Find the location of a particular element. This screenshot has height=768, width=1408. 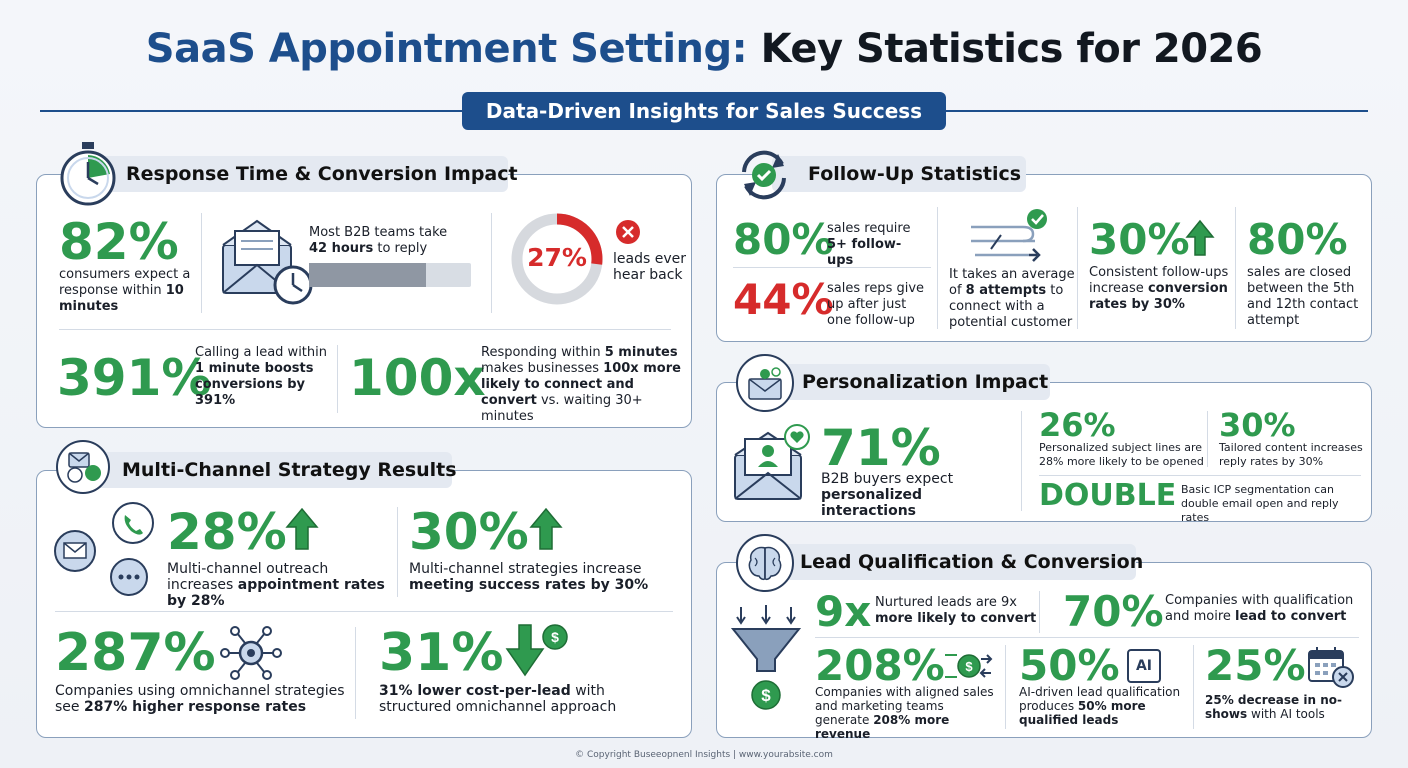

attempt-path-icon is located at coordinates (1009, 235).